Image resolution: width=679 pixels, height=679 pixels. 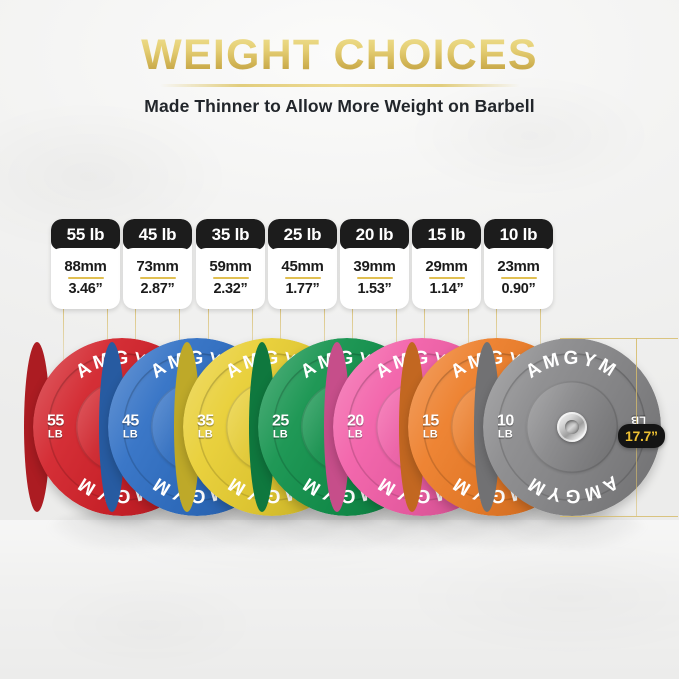 I want to click on spec-card-header: 45 lb, so click(x=157, y=234).